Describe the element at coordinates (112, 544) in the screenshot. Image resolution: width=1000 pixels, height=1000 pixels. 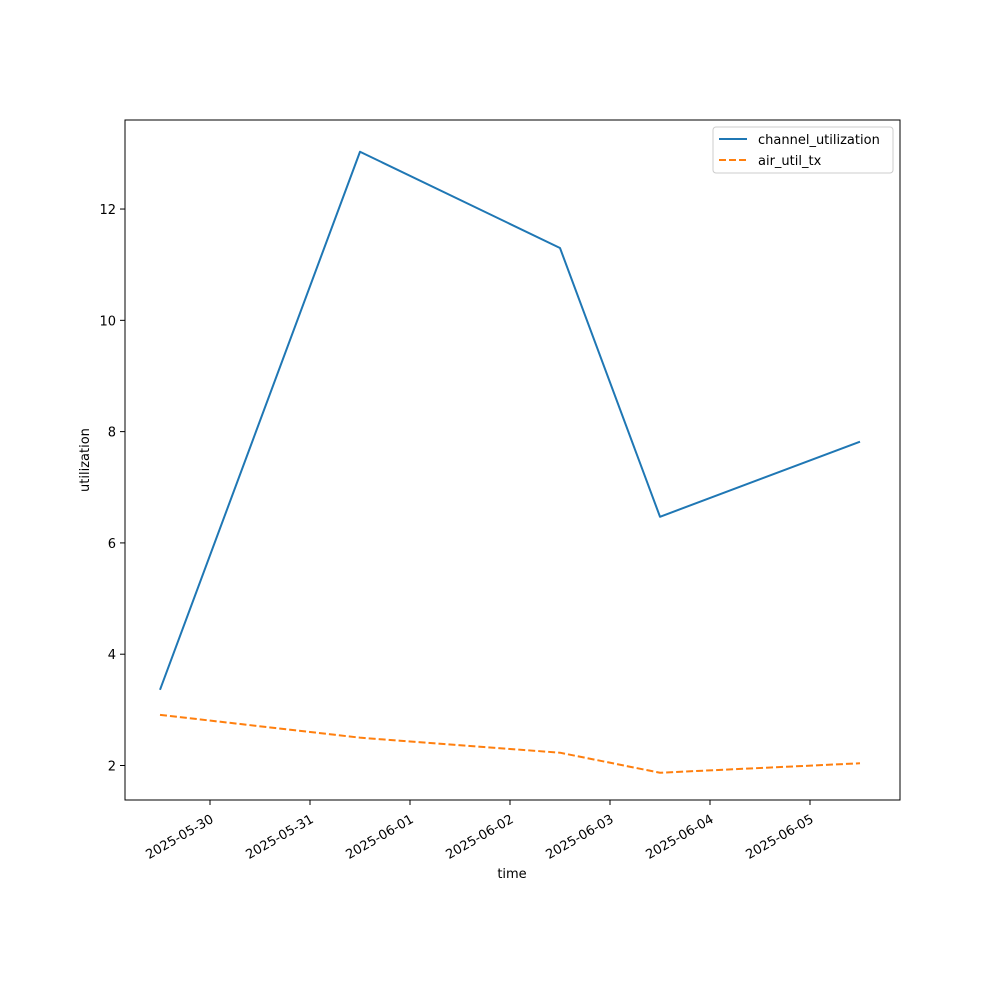
I see `y-tick-label: 6` at that location.